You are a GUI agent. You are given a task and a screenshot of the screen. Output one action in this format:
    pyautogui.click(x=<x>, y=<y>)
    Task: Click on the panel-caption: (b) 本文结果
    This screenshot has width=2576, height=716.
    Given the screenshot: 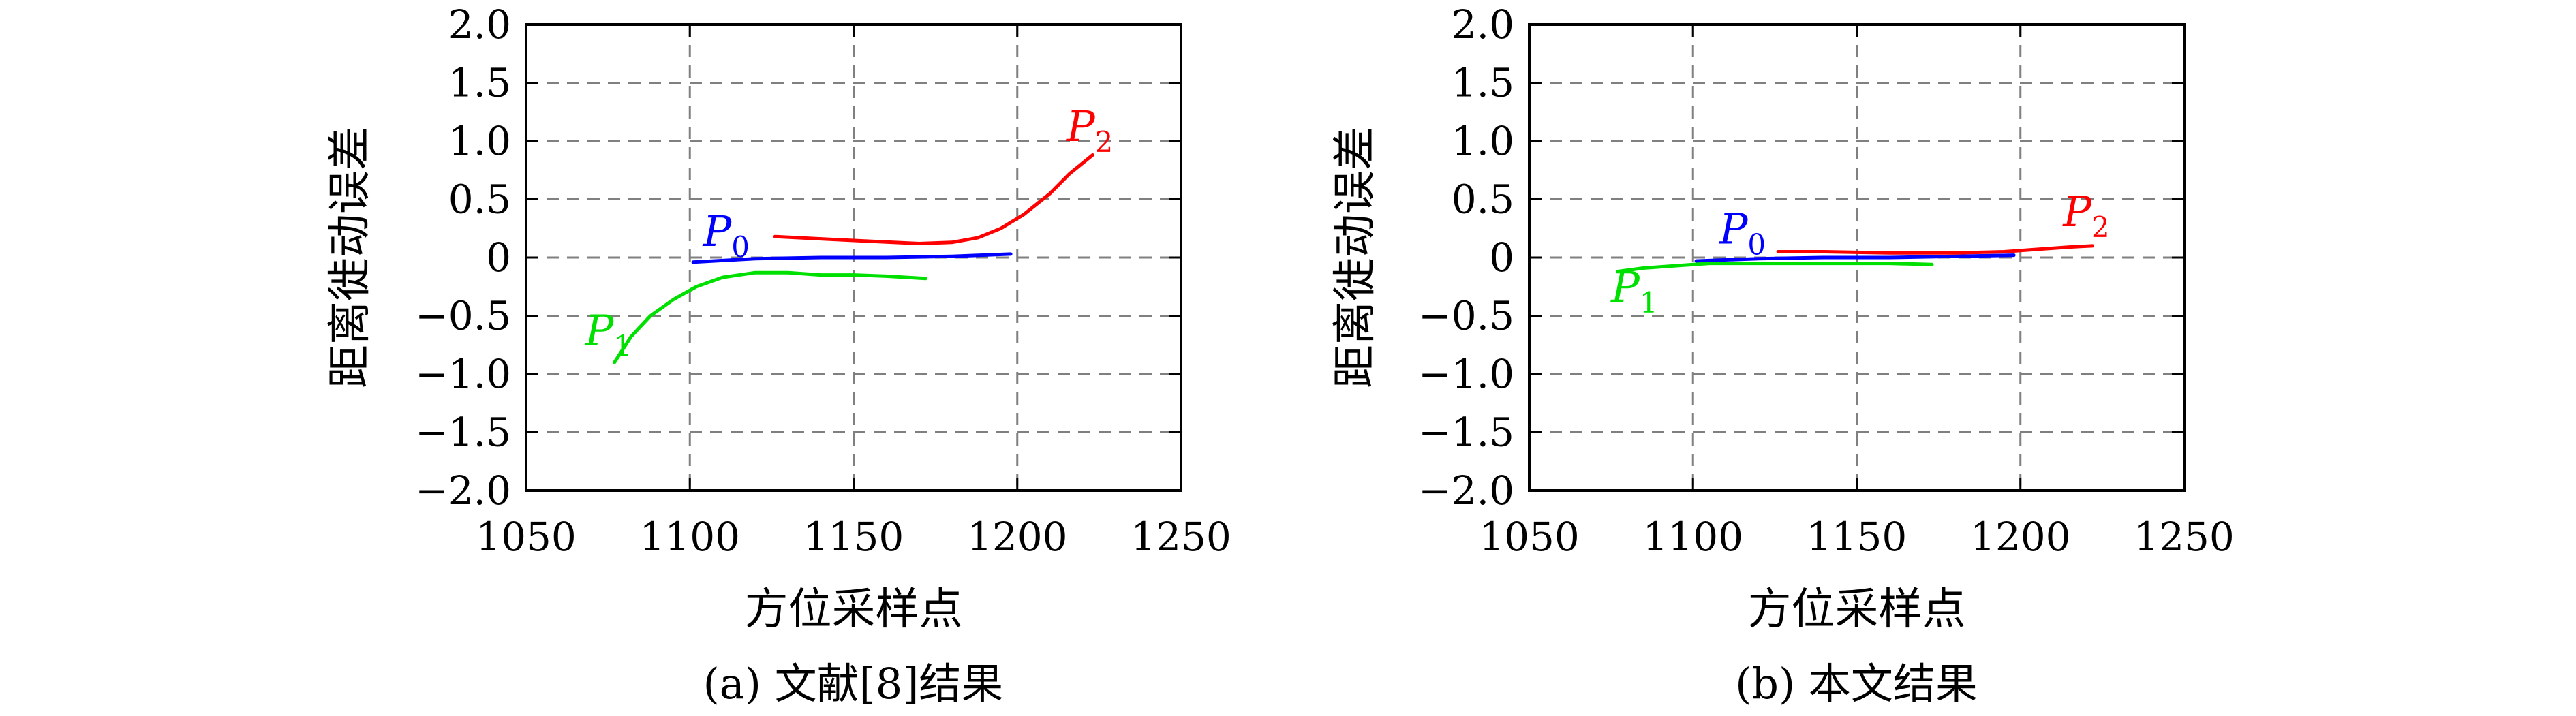 What is the action you would take?
    pyautogui.click(x=1857, y=684)
    